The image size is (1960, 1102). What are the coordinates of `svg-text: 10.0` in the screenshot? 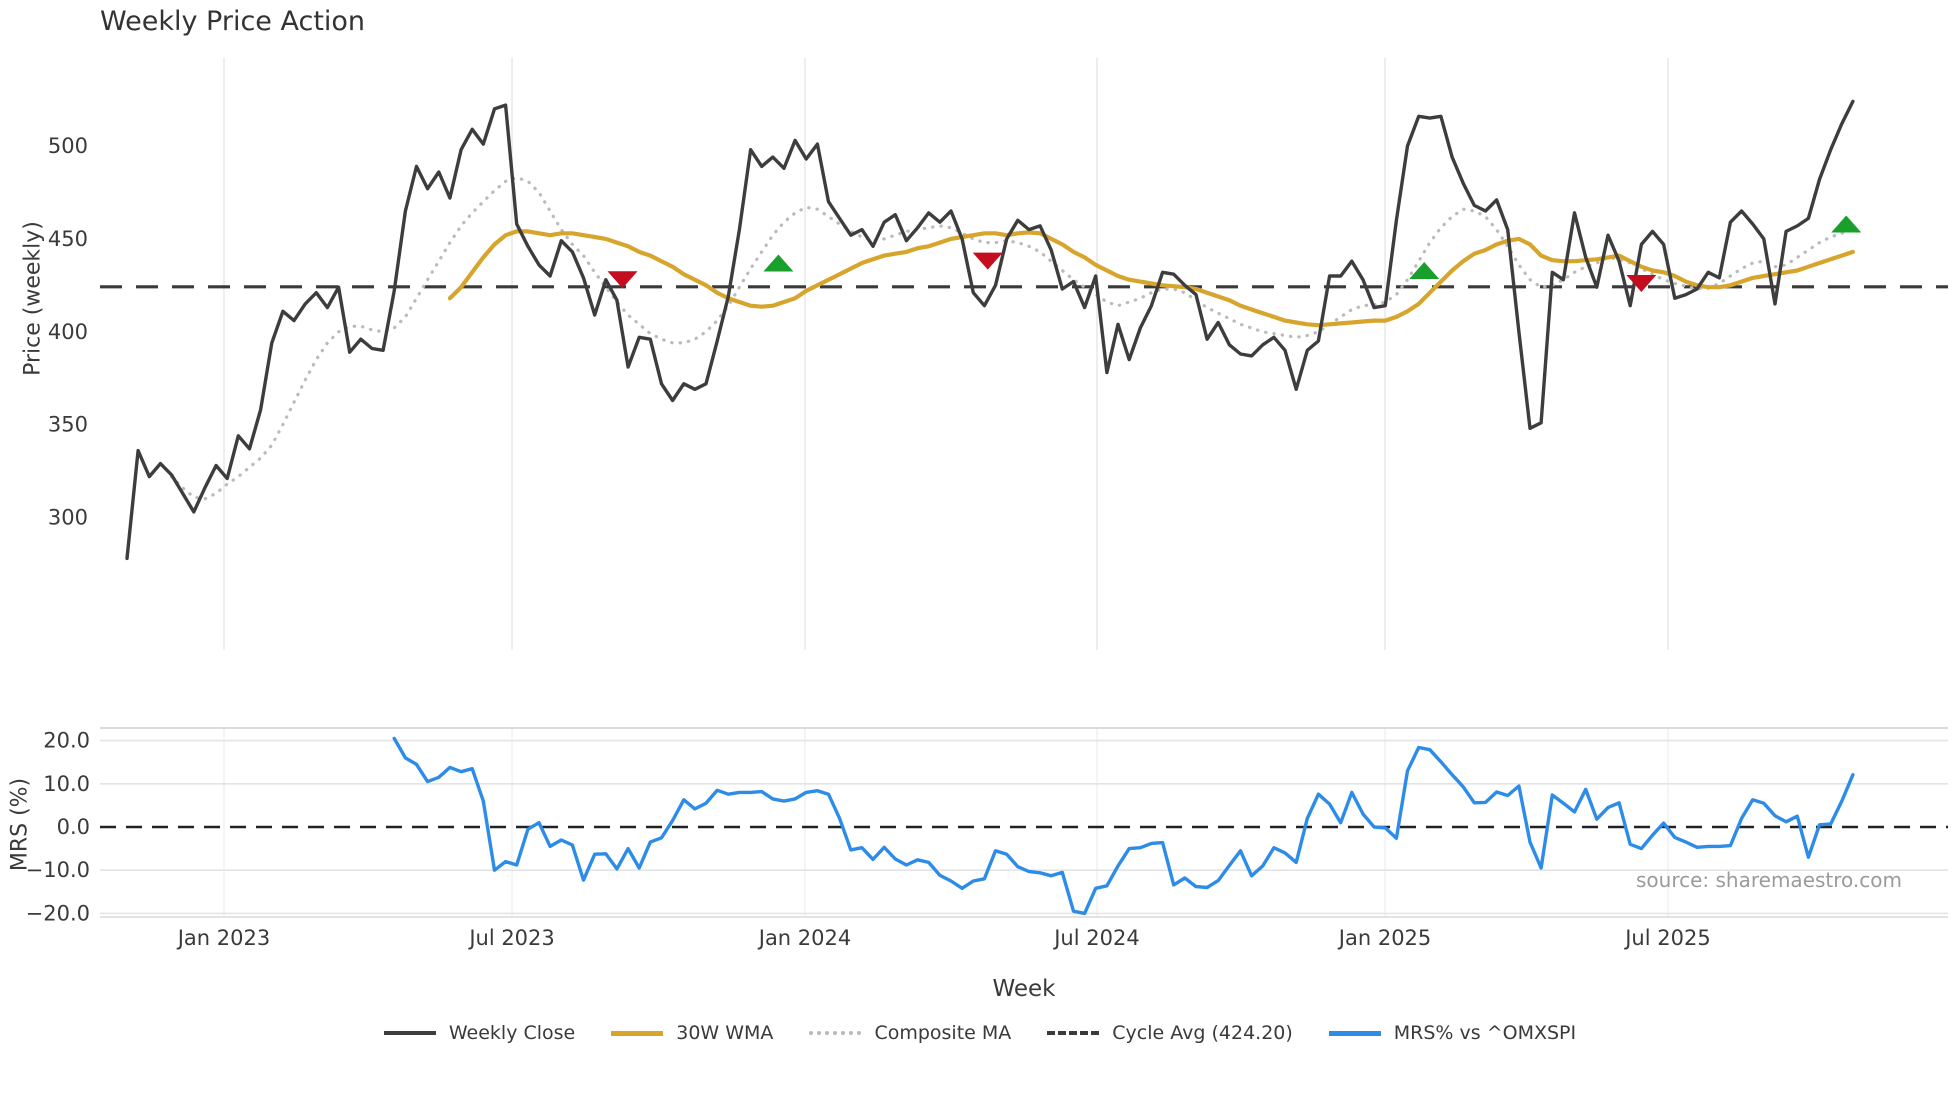 It's located at (66, 784).